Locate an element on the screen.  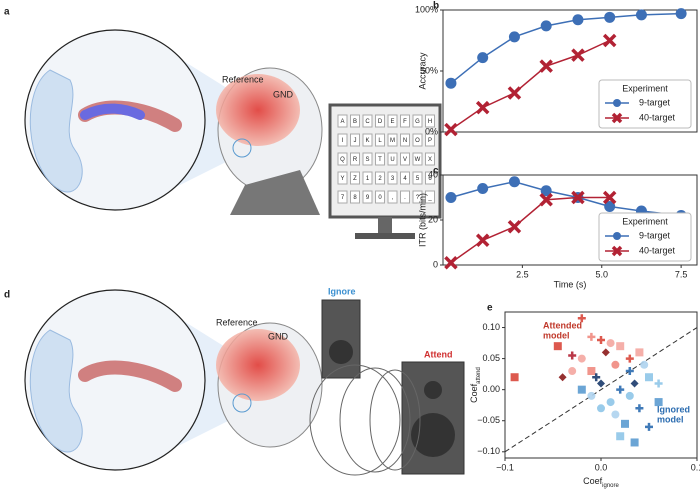
key-label: 4 is located at coordinates (405, 179).